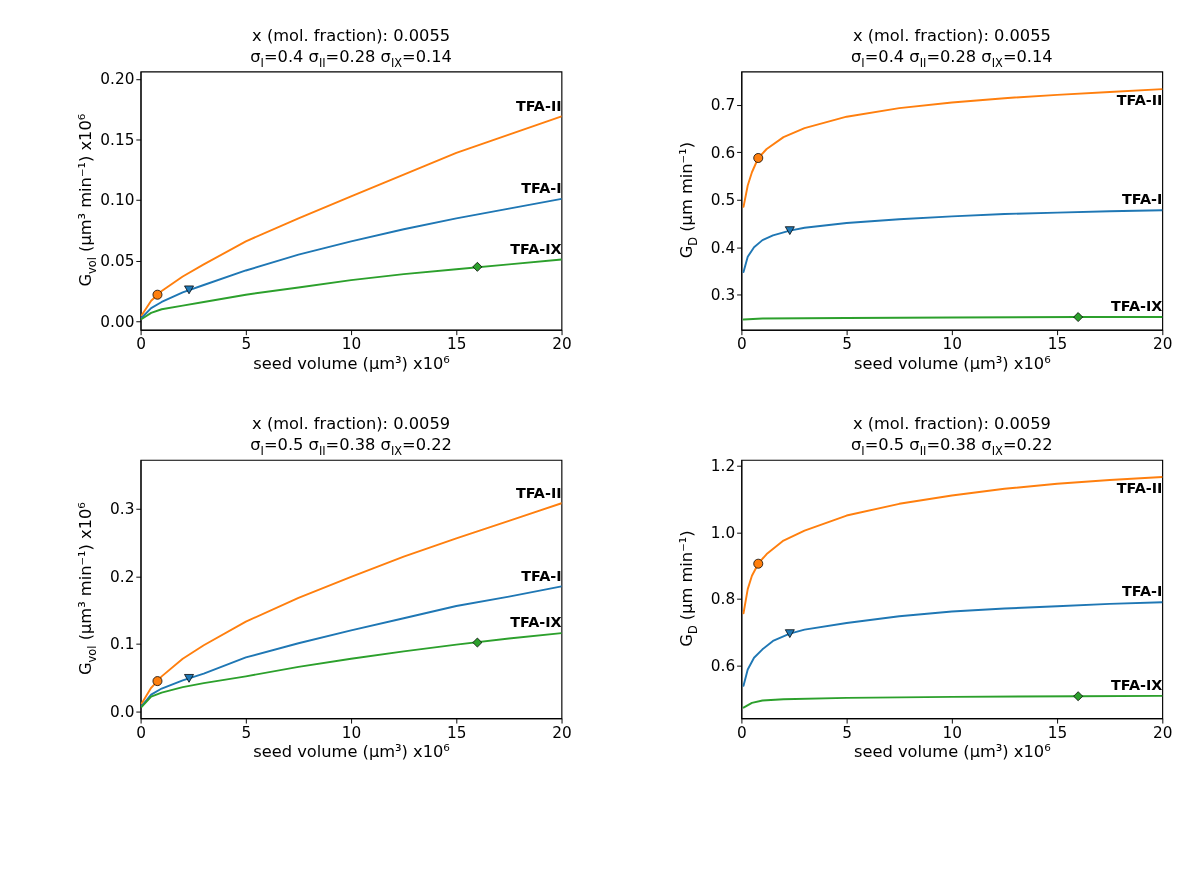  What do you see at coordinates (723, 200) in the screenshot?
I see `y-tick-label: 0.5` at bounding box center [723, 200].